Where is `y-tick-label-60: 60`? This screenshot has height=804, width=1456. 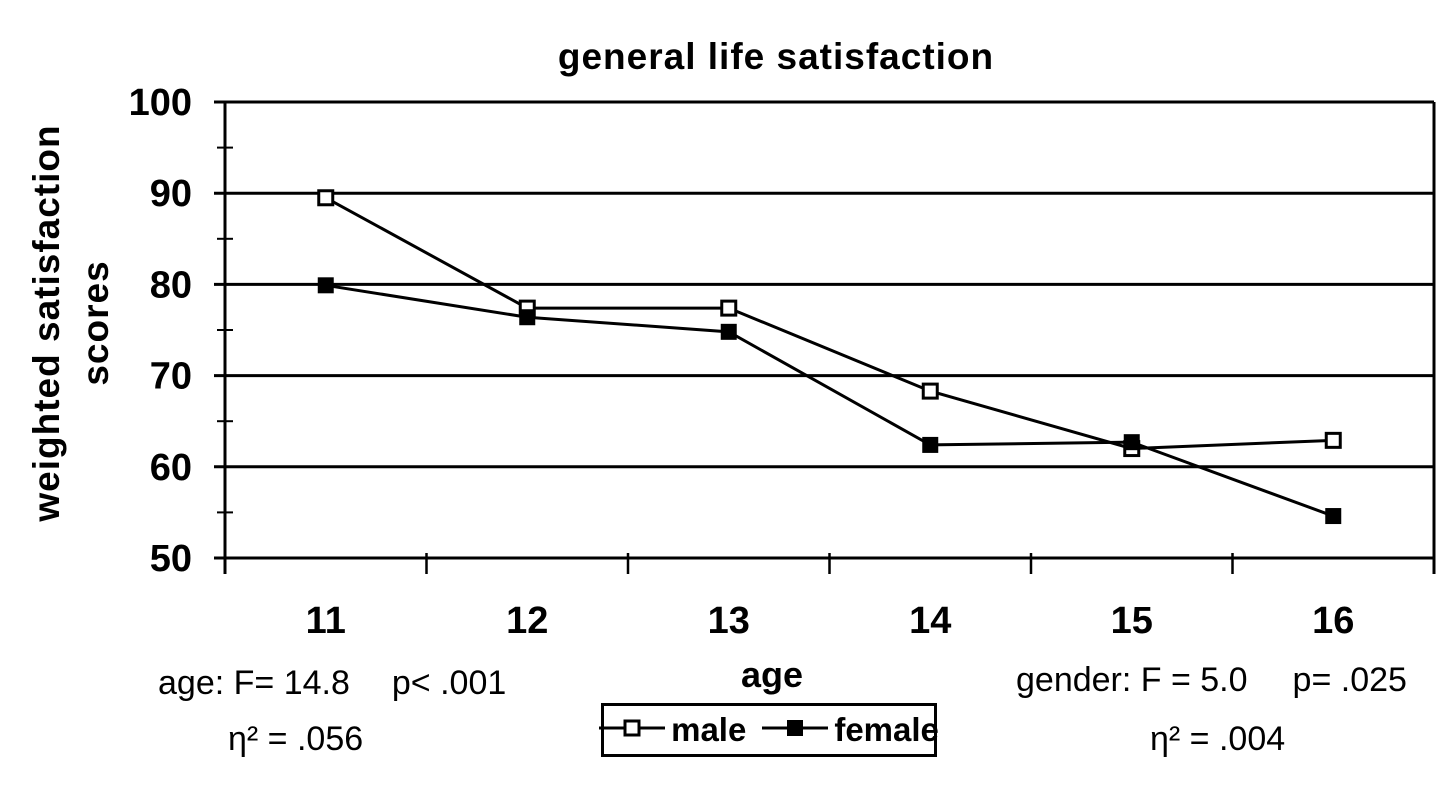
y-tick-label-60: 60 is located at coordinates (171, 468).